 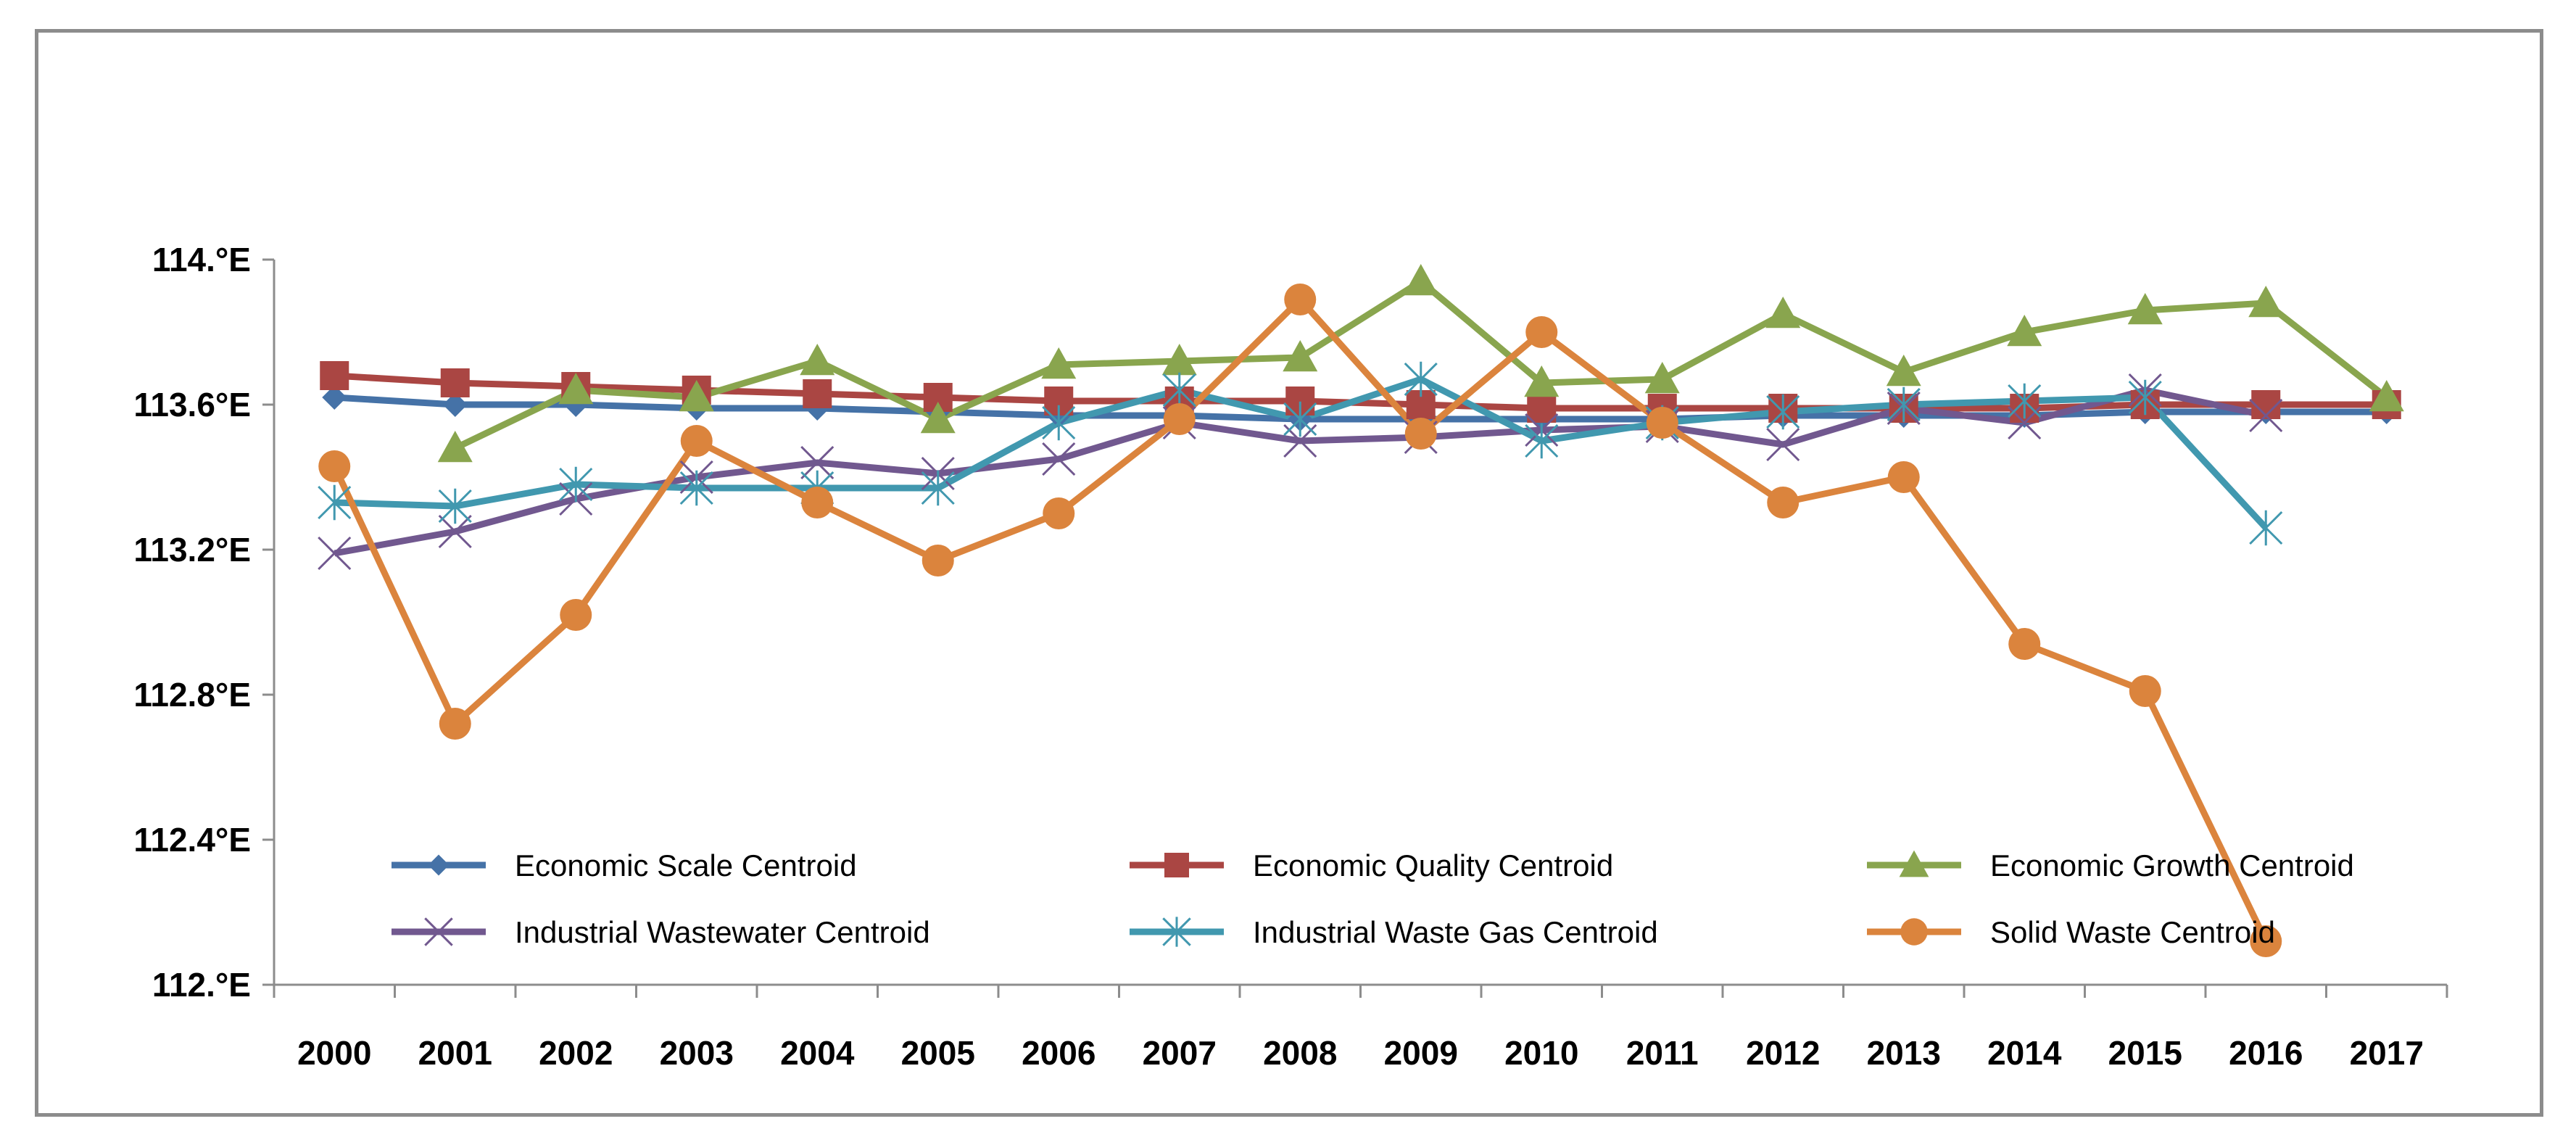 I want to click on legend-economic-scale-centroid-label: Economic Scale Centroid, so click(x=686, y=865).